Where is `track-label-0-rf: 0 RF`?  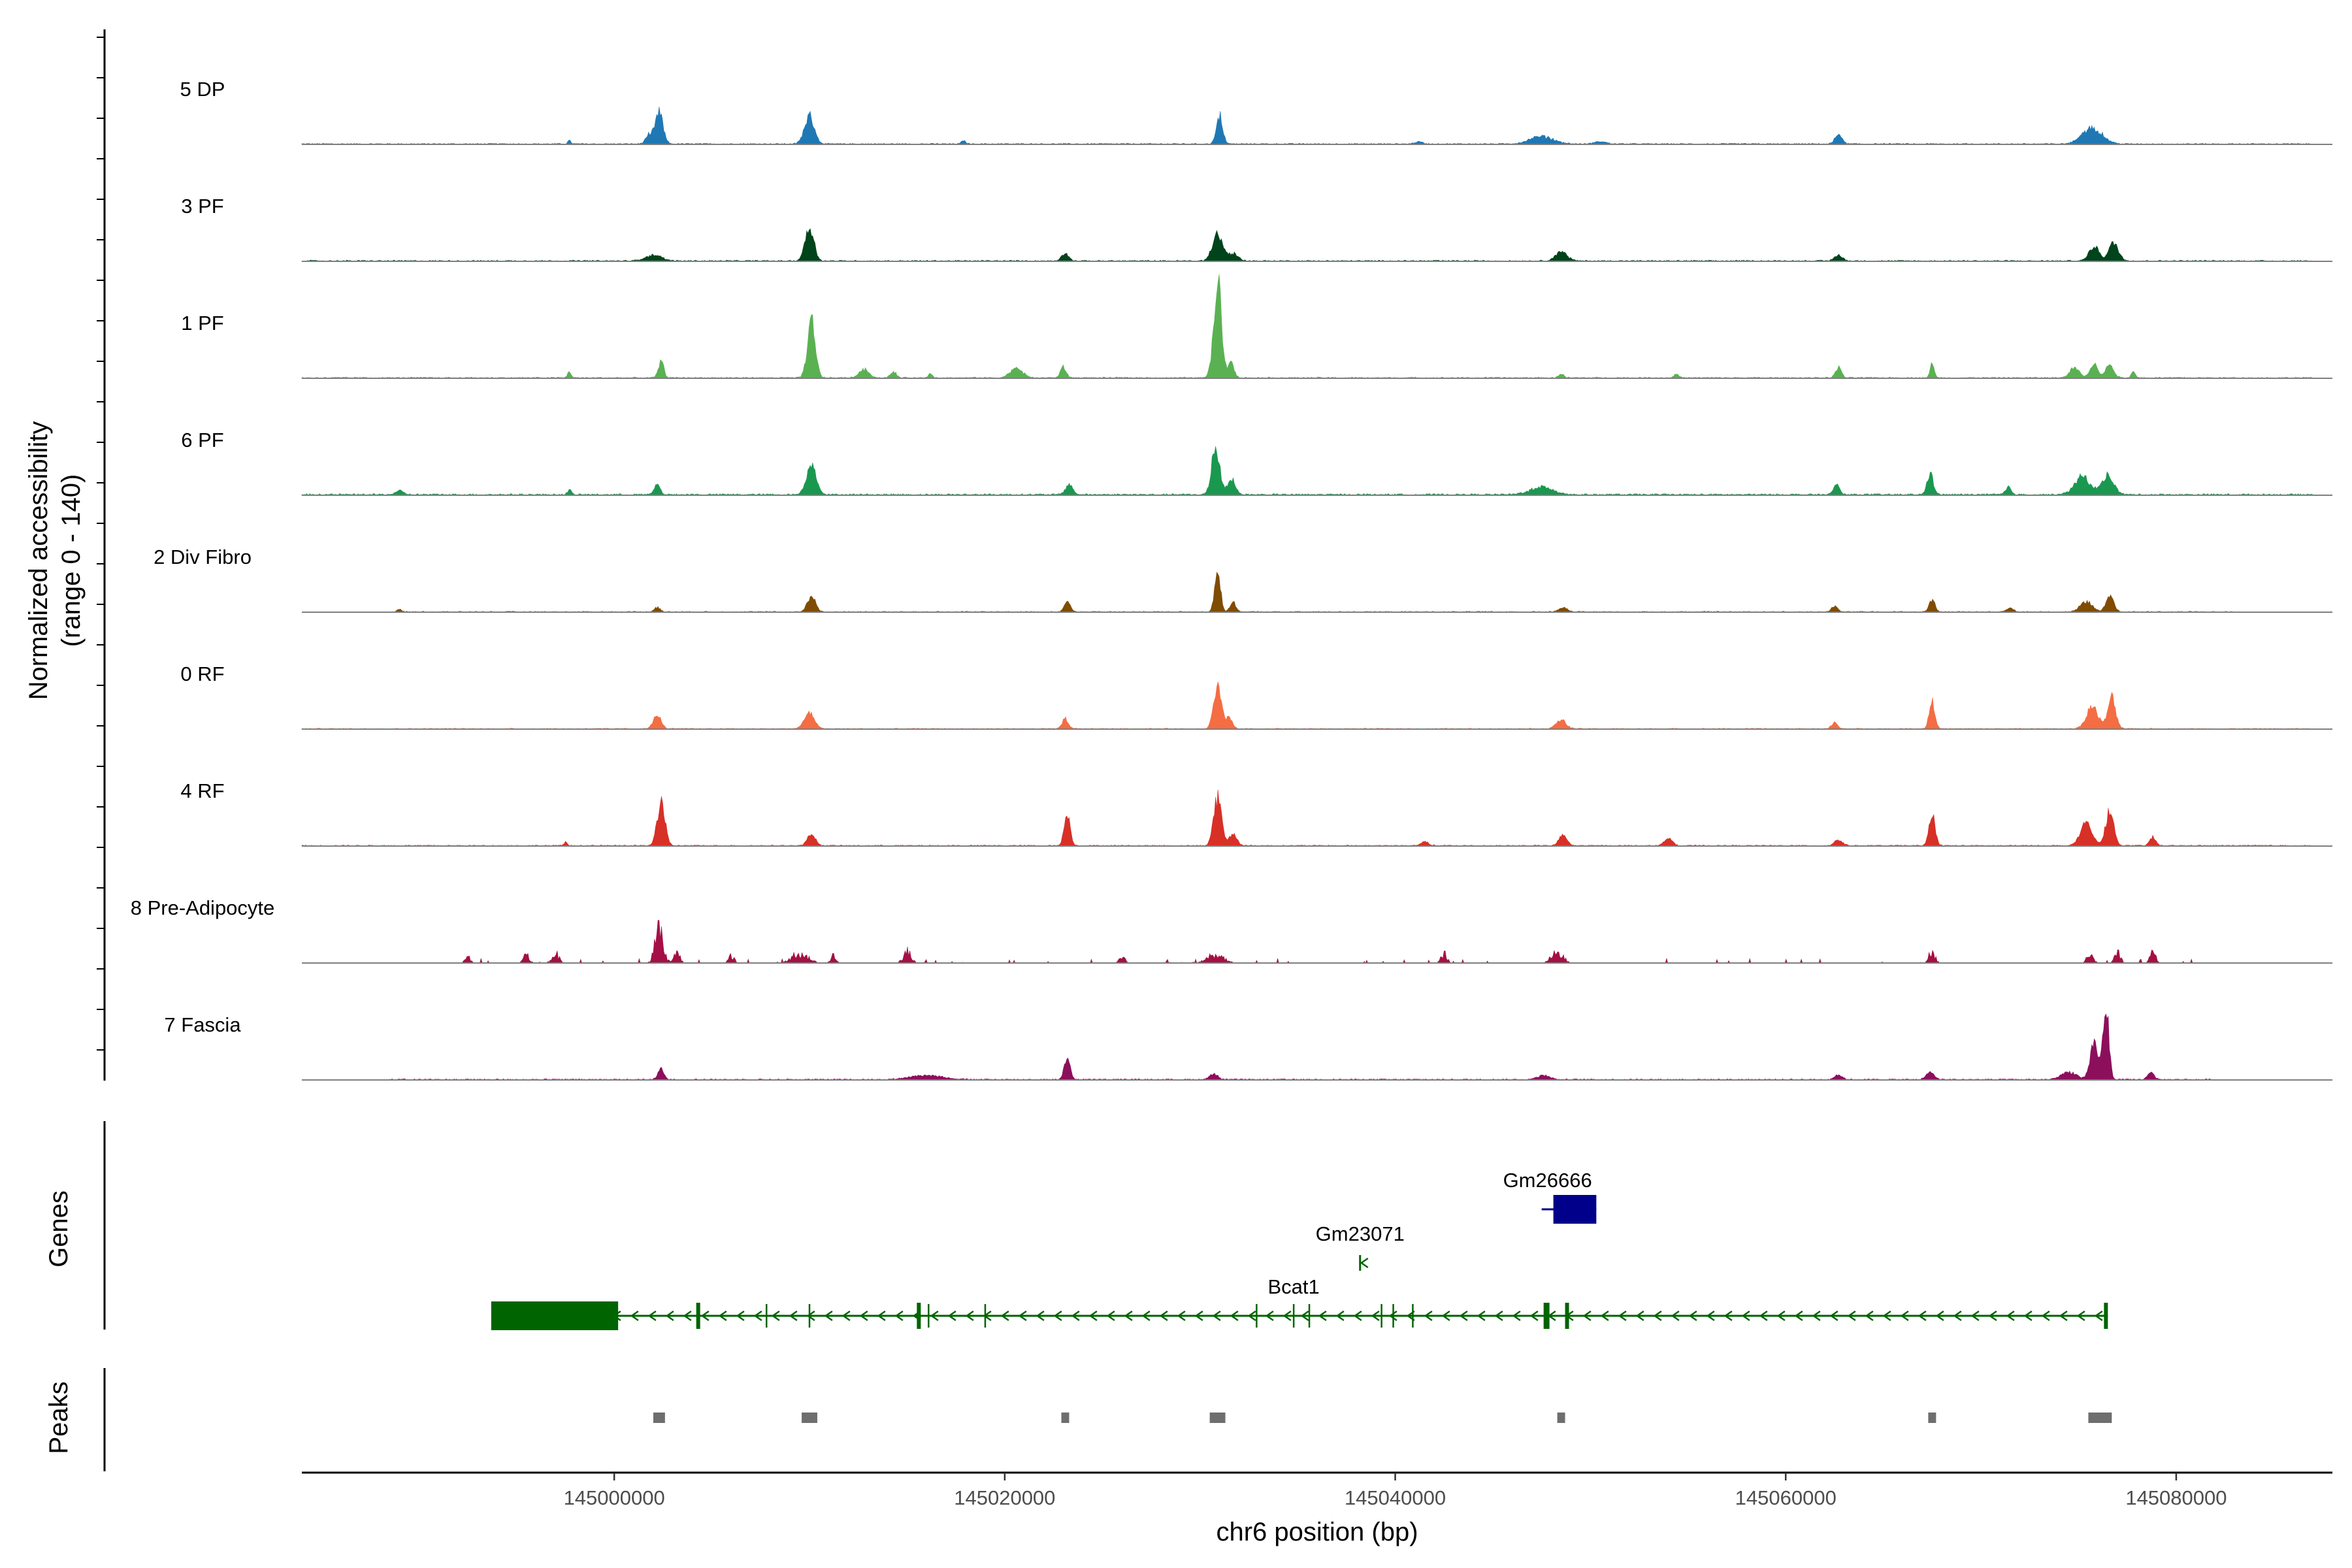 track-label-0-rf: 0 RF is located at coordinates (202, 673).